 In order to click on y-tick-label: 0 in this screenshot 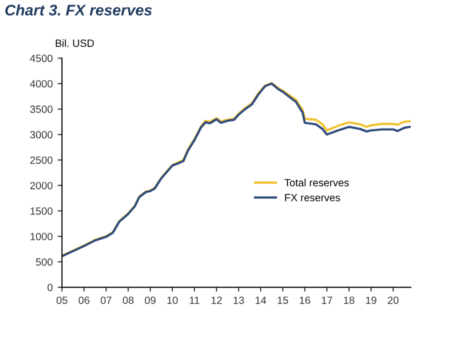, I will do `click(50, 288)`.